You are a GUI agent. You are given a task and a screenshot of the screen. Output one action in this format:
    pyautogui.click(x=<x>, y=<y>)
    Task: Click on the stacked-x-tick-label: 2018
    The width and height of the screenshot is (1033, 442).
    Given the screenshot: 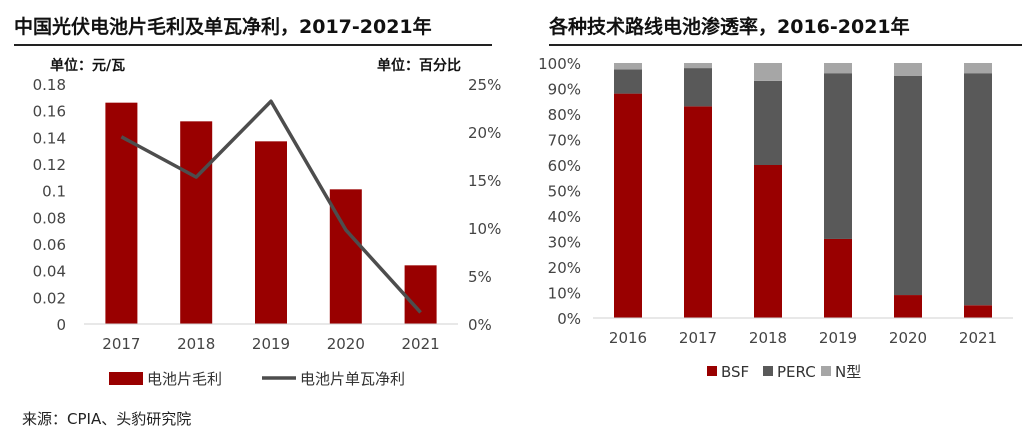 What is the action you would take?
    pyautogui.click(x=768, y=338)
    